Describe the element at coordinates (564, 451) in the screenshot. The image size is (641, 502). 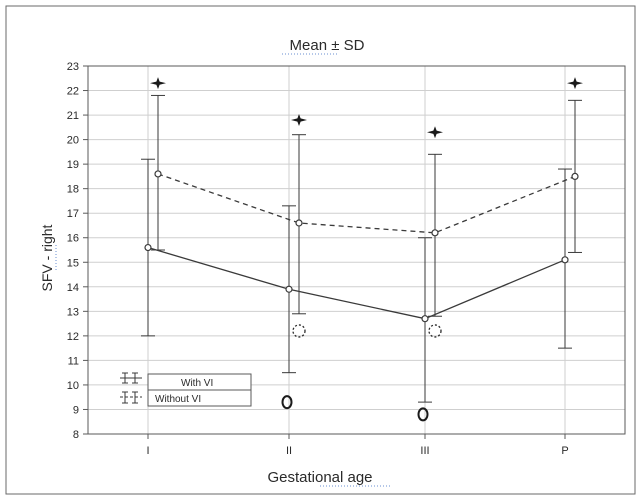
I see `x-tick-label-P: P` at that location.